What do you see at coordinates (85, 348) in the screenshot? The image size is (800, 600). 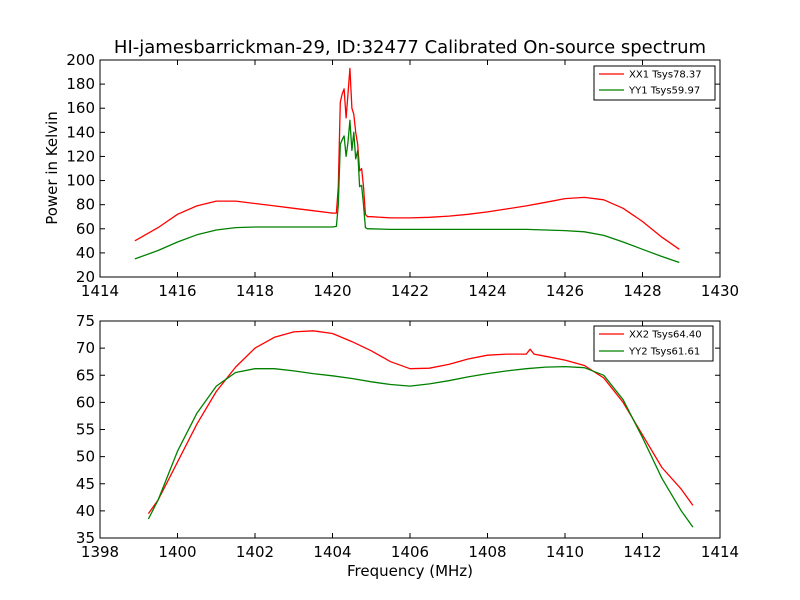 I see `y-tick-label: 70` at bounding box center [85, 348].